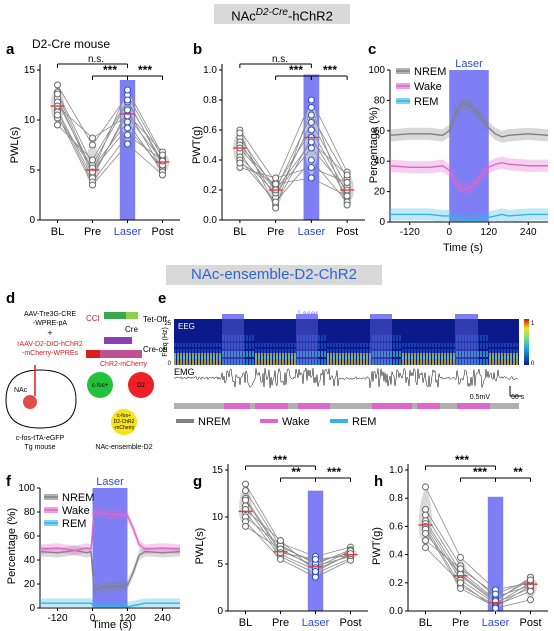 Image resolution: width=554 pixels, height=631 pixels. Describe the element at coordinates (220, 564) in the screenshot. I see `pg-ytick-label: 5` at that location.